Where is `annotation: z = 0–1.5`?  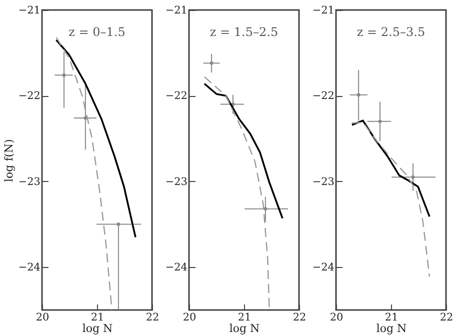
annotation: z = 0–1.5 is located at coordinates (97, 32).